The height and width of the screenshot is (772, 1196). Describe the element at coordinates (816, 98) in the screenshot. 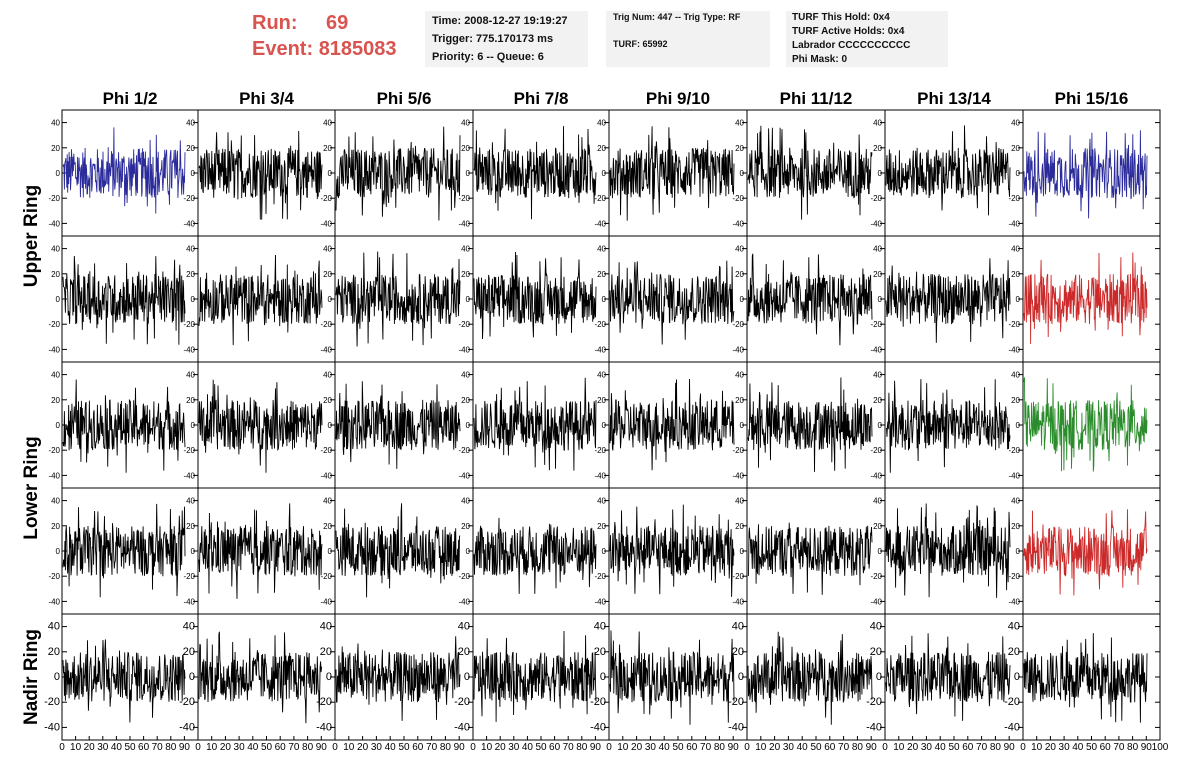

I see `column-header: Phi 11/12` at that location.